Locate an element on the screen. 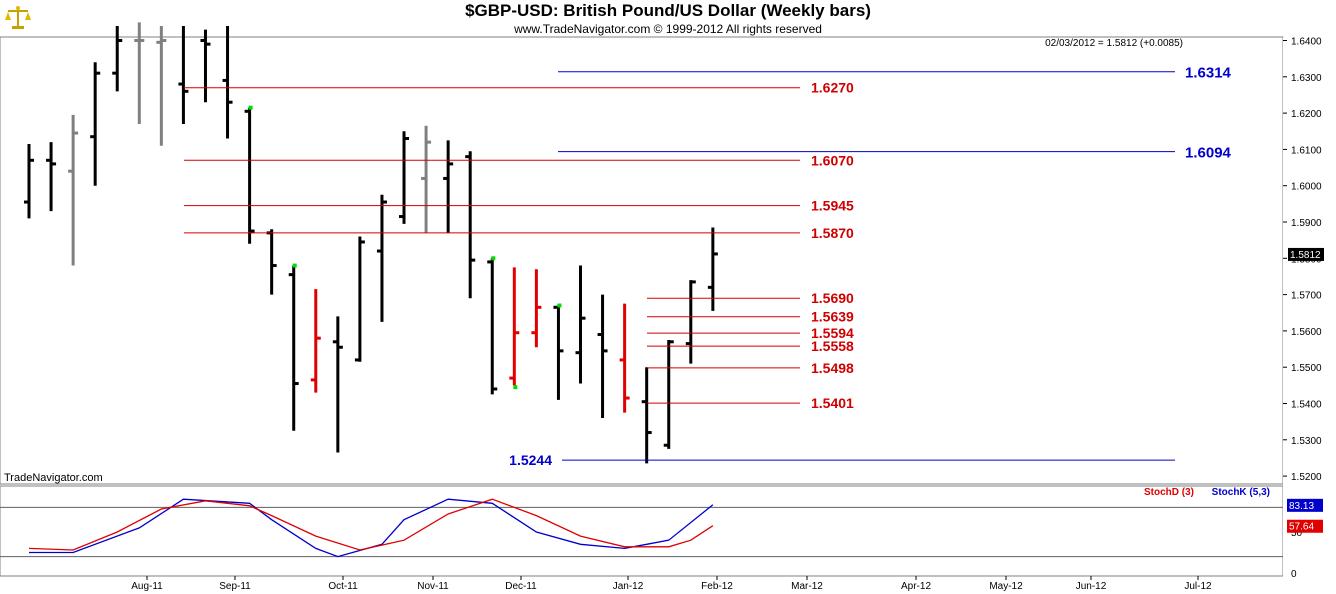 The height and width of the screenshot is (594, 1336). date-axis-label: Nov-11 is located at coordinates (433, 586).